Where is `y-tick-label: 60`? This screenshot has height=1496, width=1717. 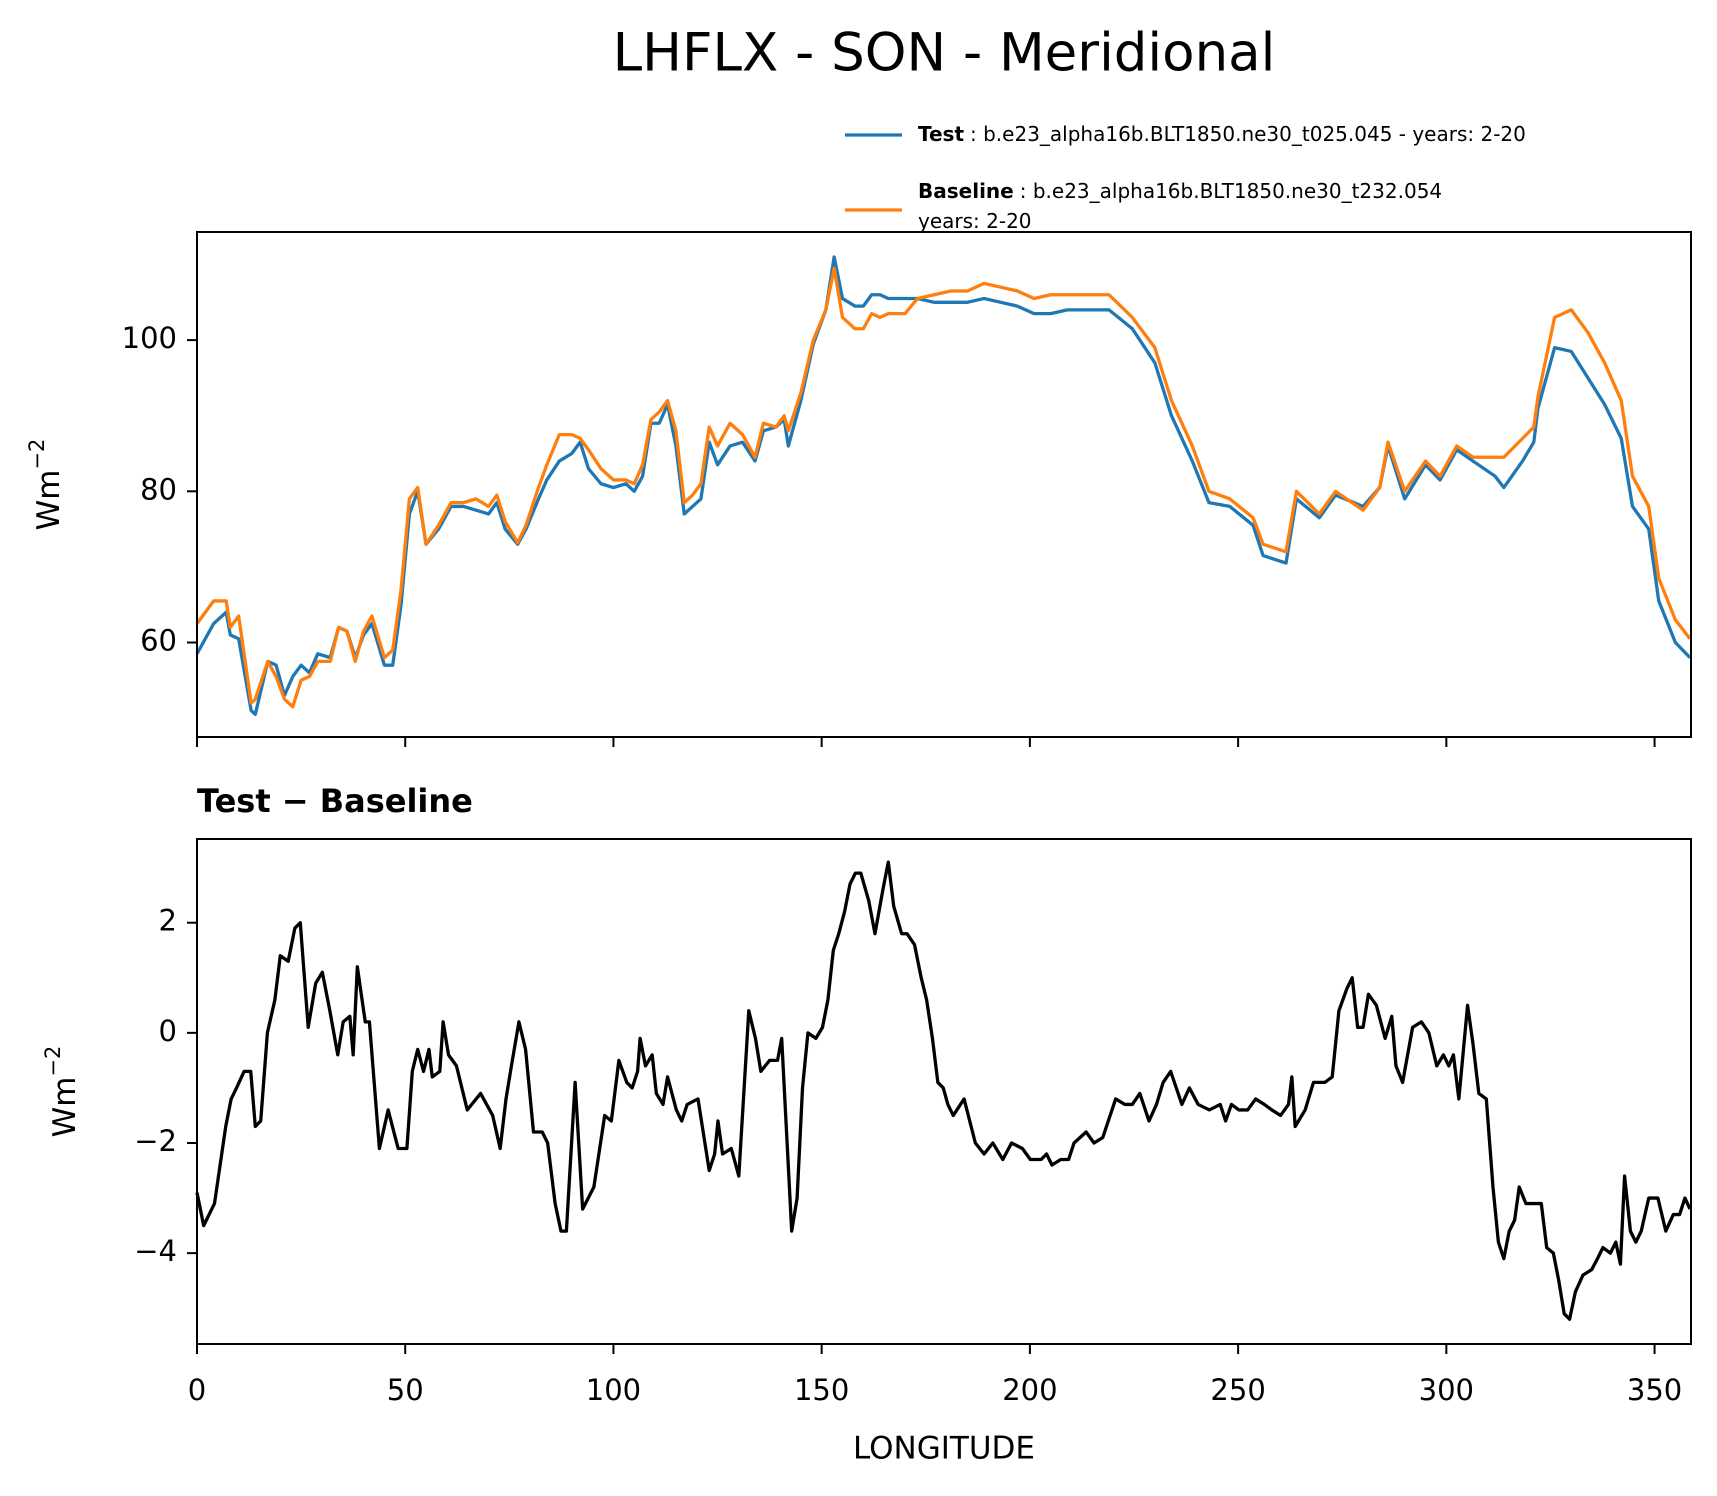 y-tick-label: 60 is located at coordinates (158, 641).